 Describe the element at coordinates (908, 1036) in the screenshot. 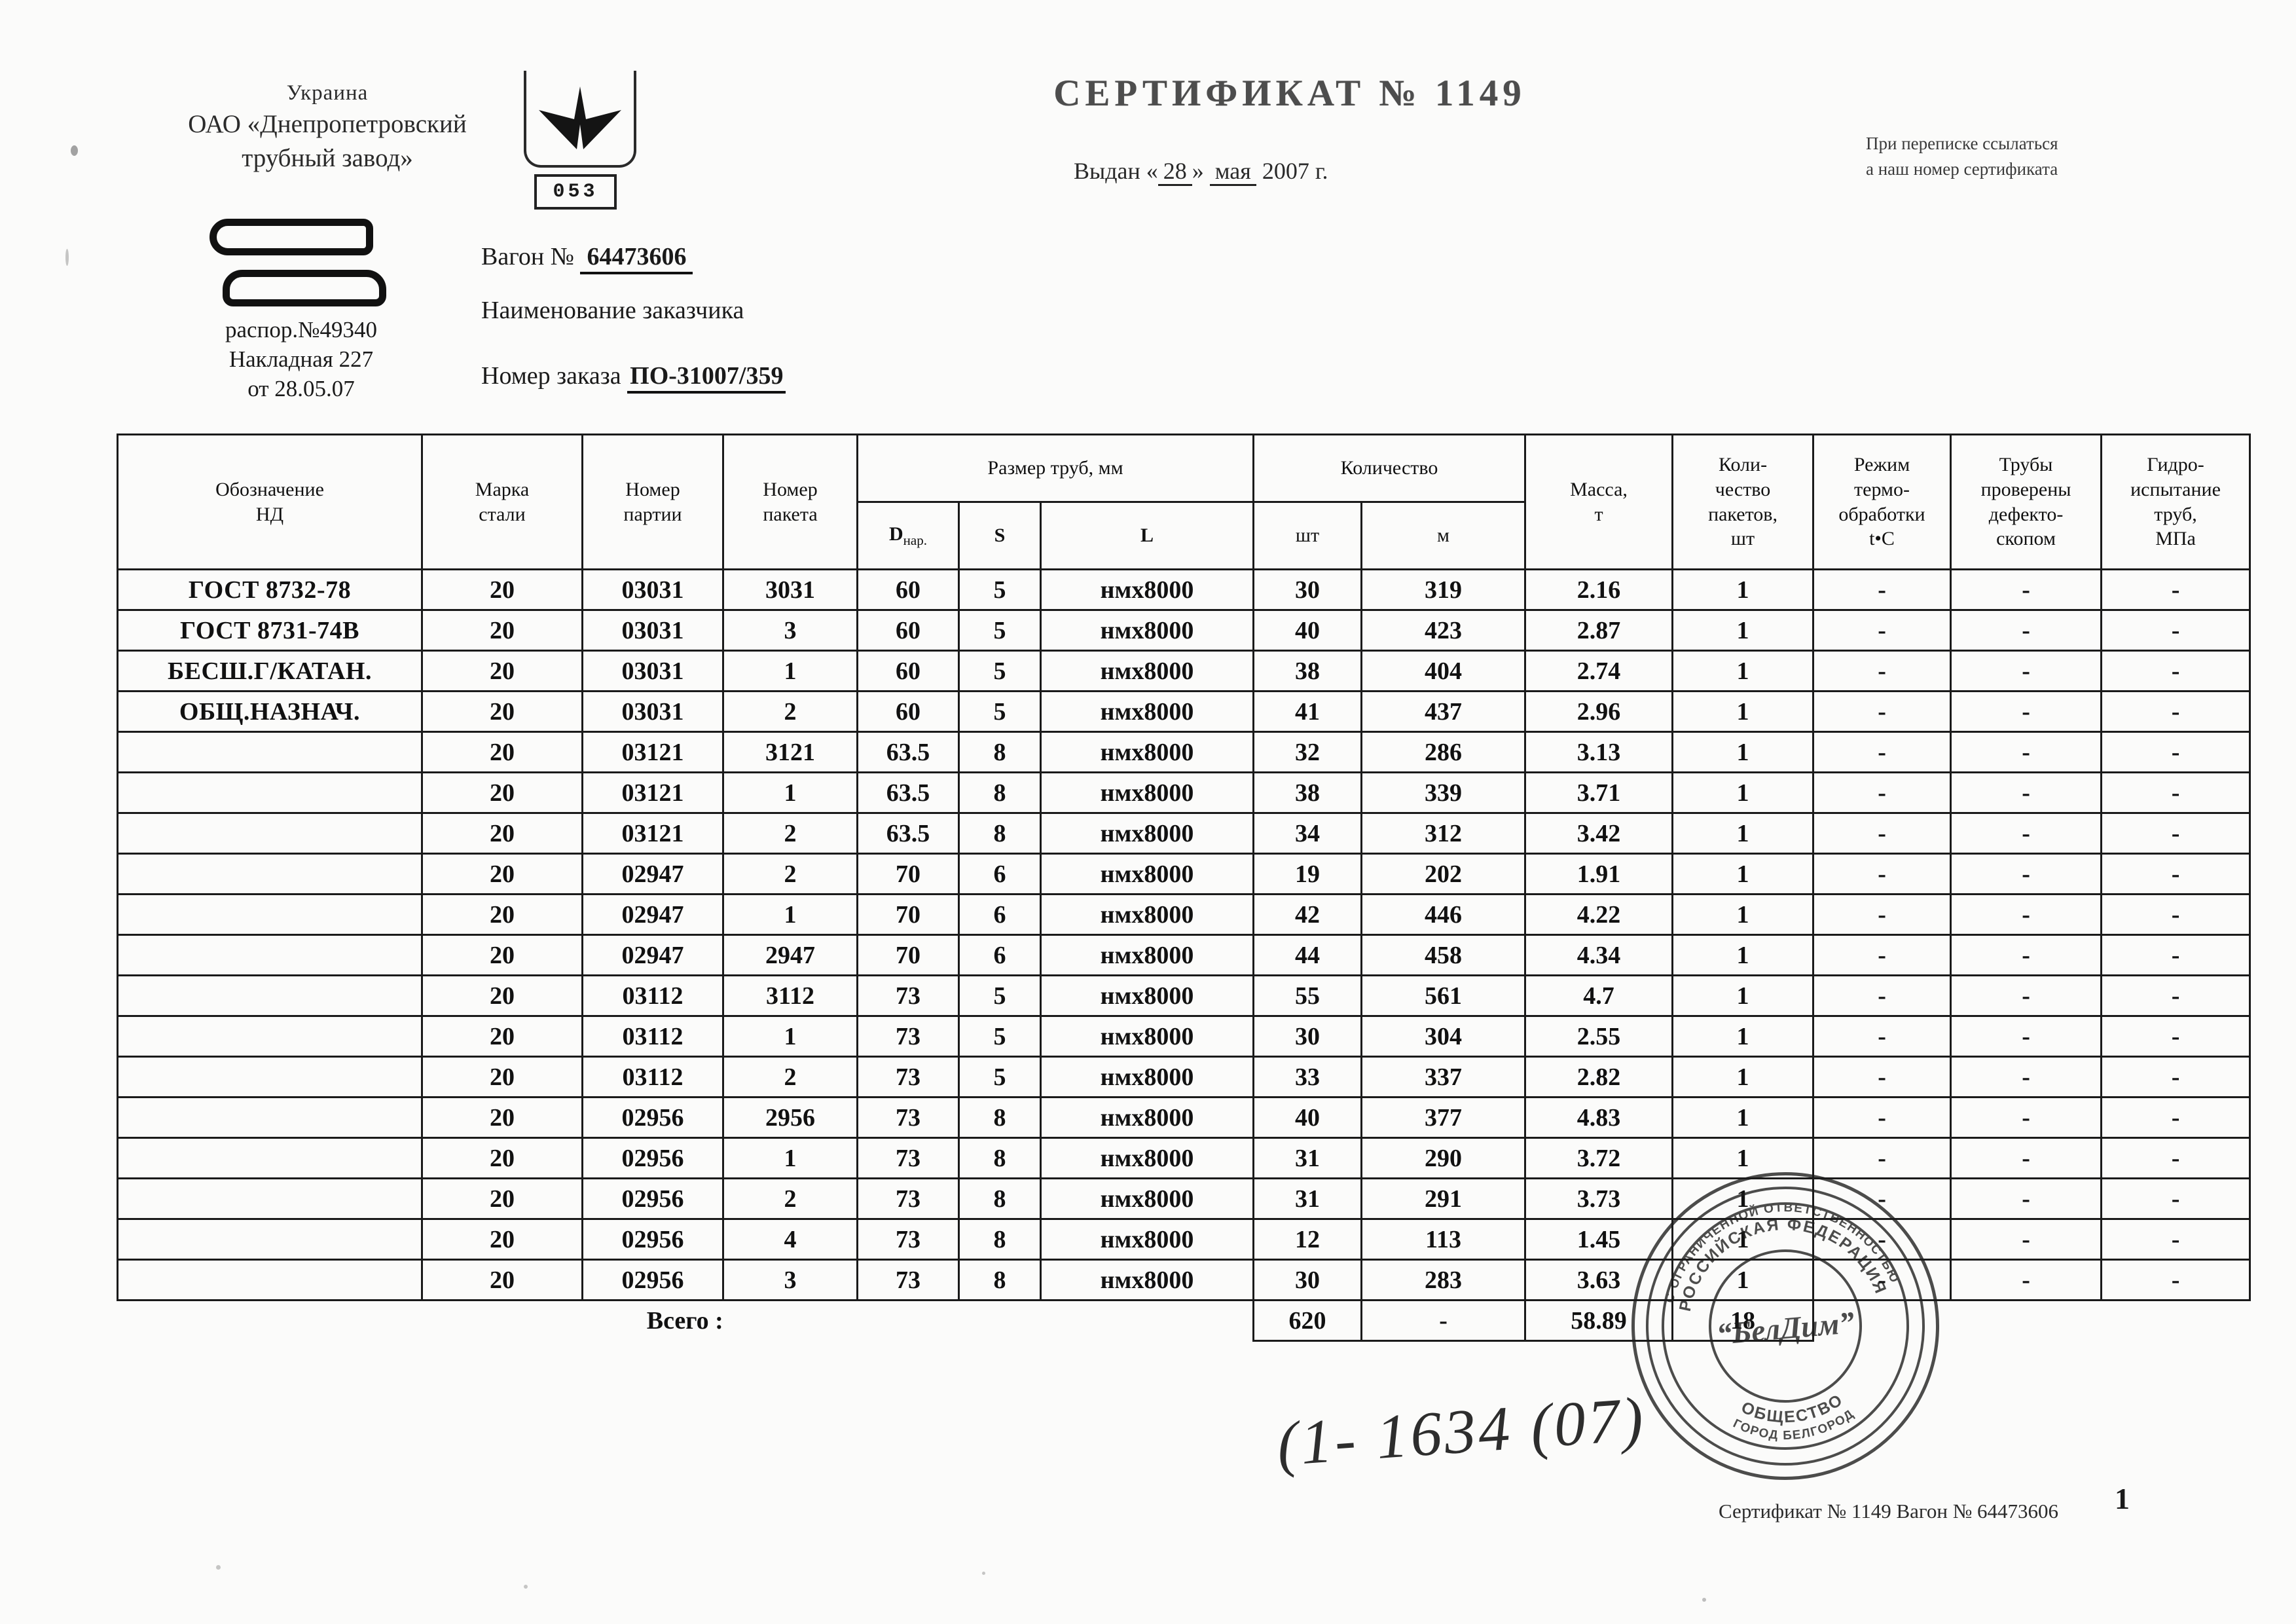

I see `cell-d: 73` at that location.